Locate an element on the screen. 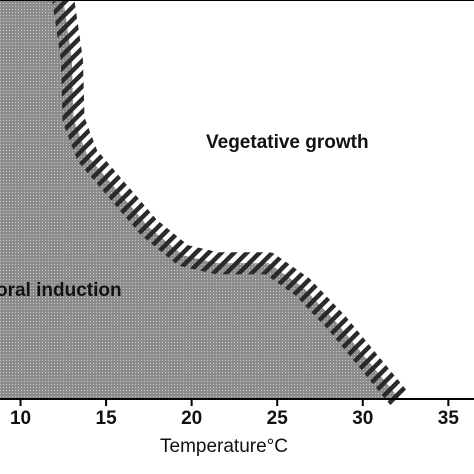 This screenshot has width=474, height=474. x-tick-label-20: 20 is located at coordinates (191, 418).